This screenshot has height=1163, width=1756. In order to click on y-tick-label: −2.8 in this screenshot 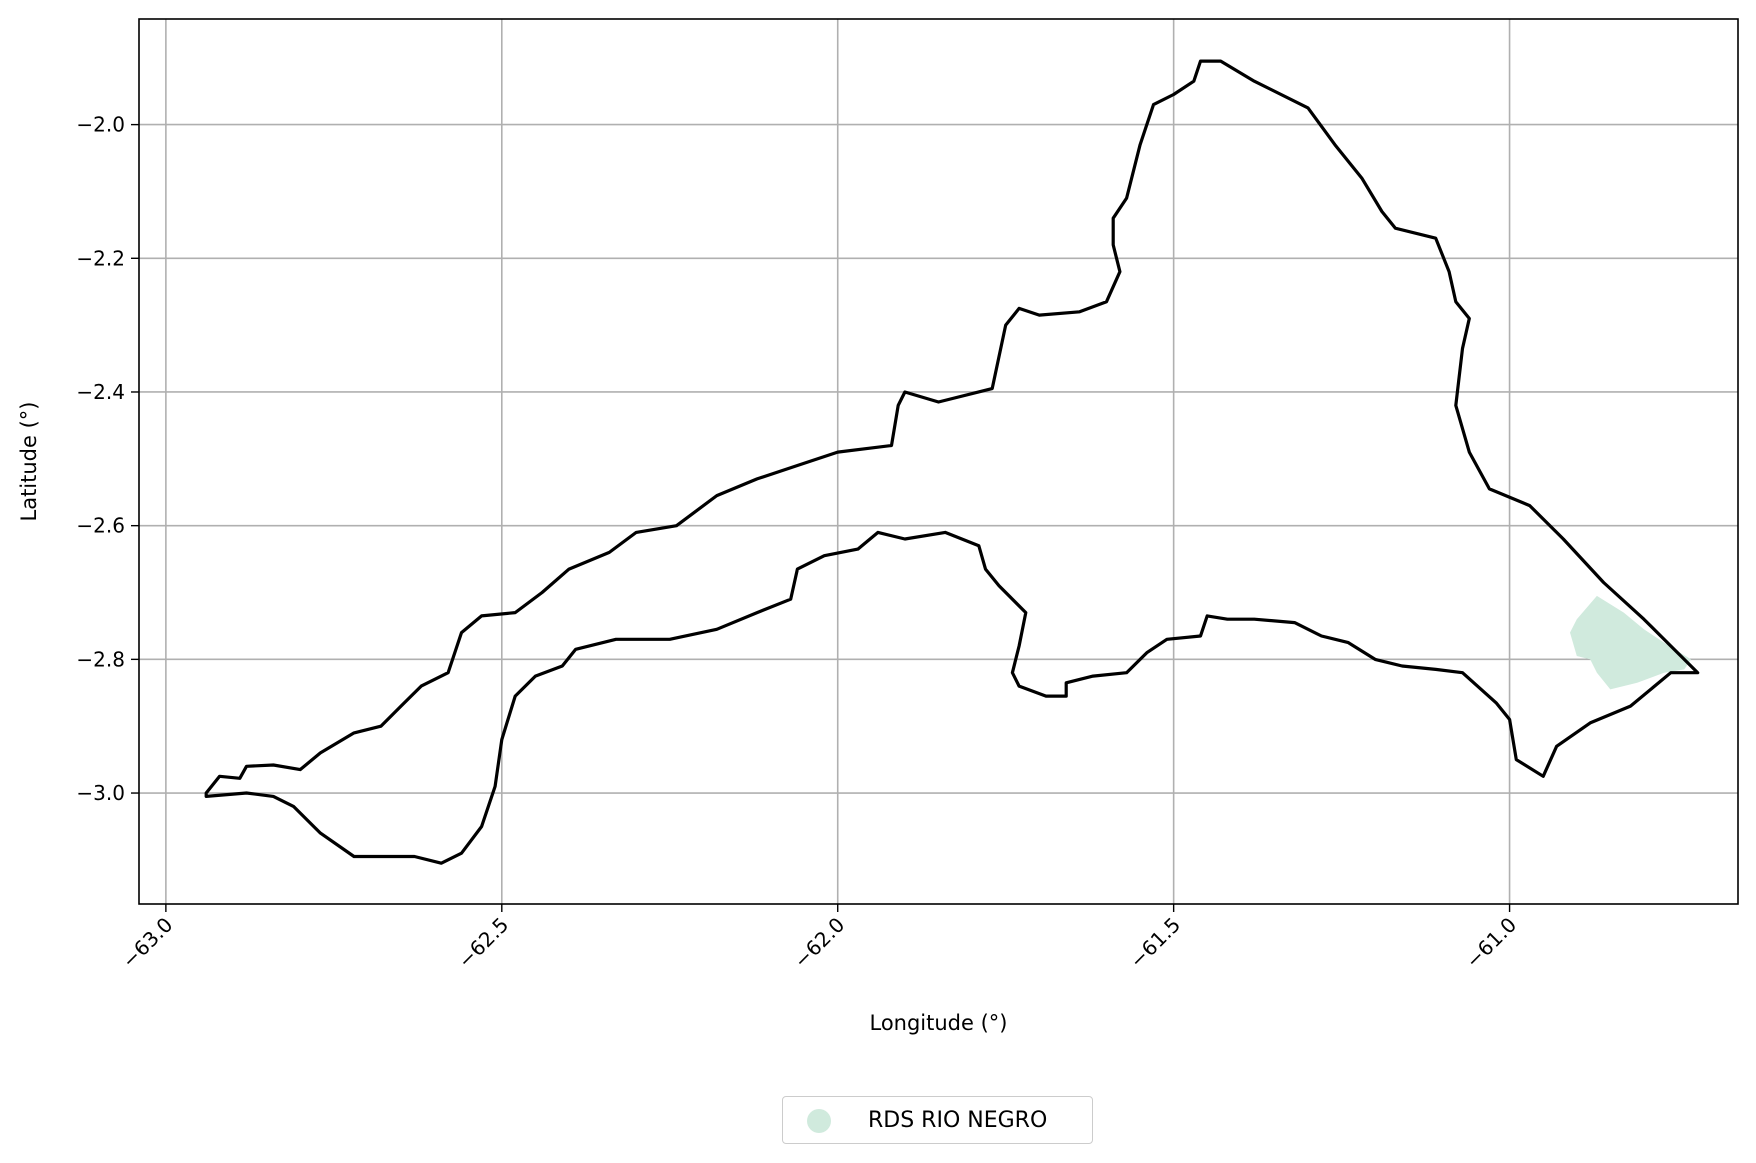, I will do `click(100, 659)`.